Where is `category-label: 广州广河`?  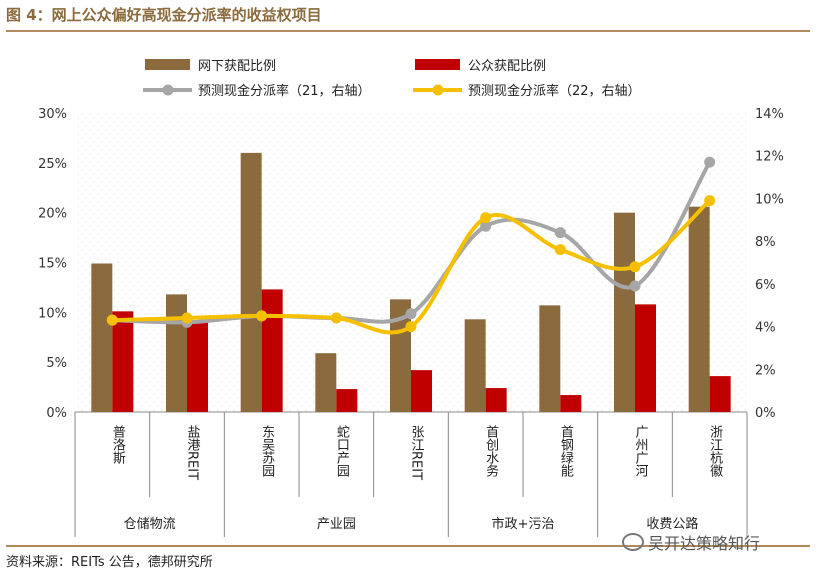 category-label: 广州广河 is located at coordinates (641, 451).